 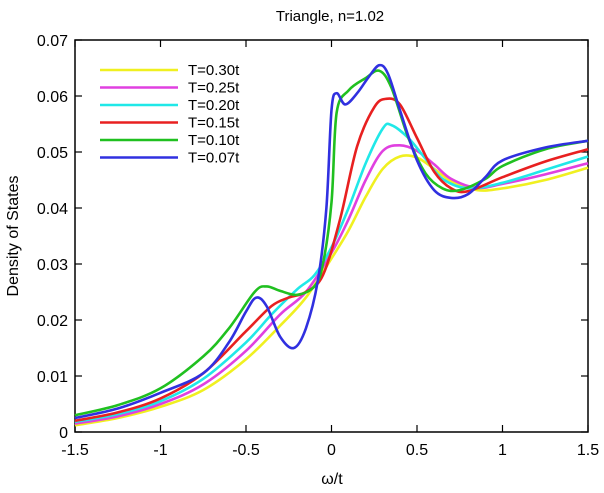 I want to click on legend-label: T=0.30t, so click(x=214, y=70).